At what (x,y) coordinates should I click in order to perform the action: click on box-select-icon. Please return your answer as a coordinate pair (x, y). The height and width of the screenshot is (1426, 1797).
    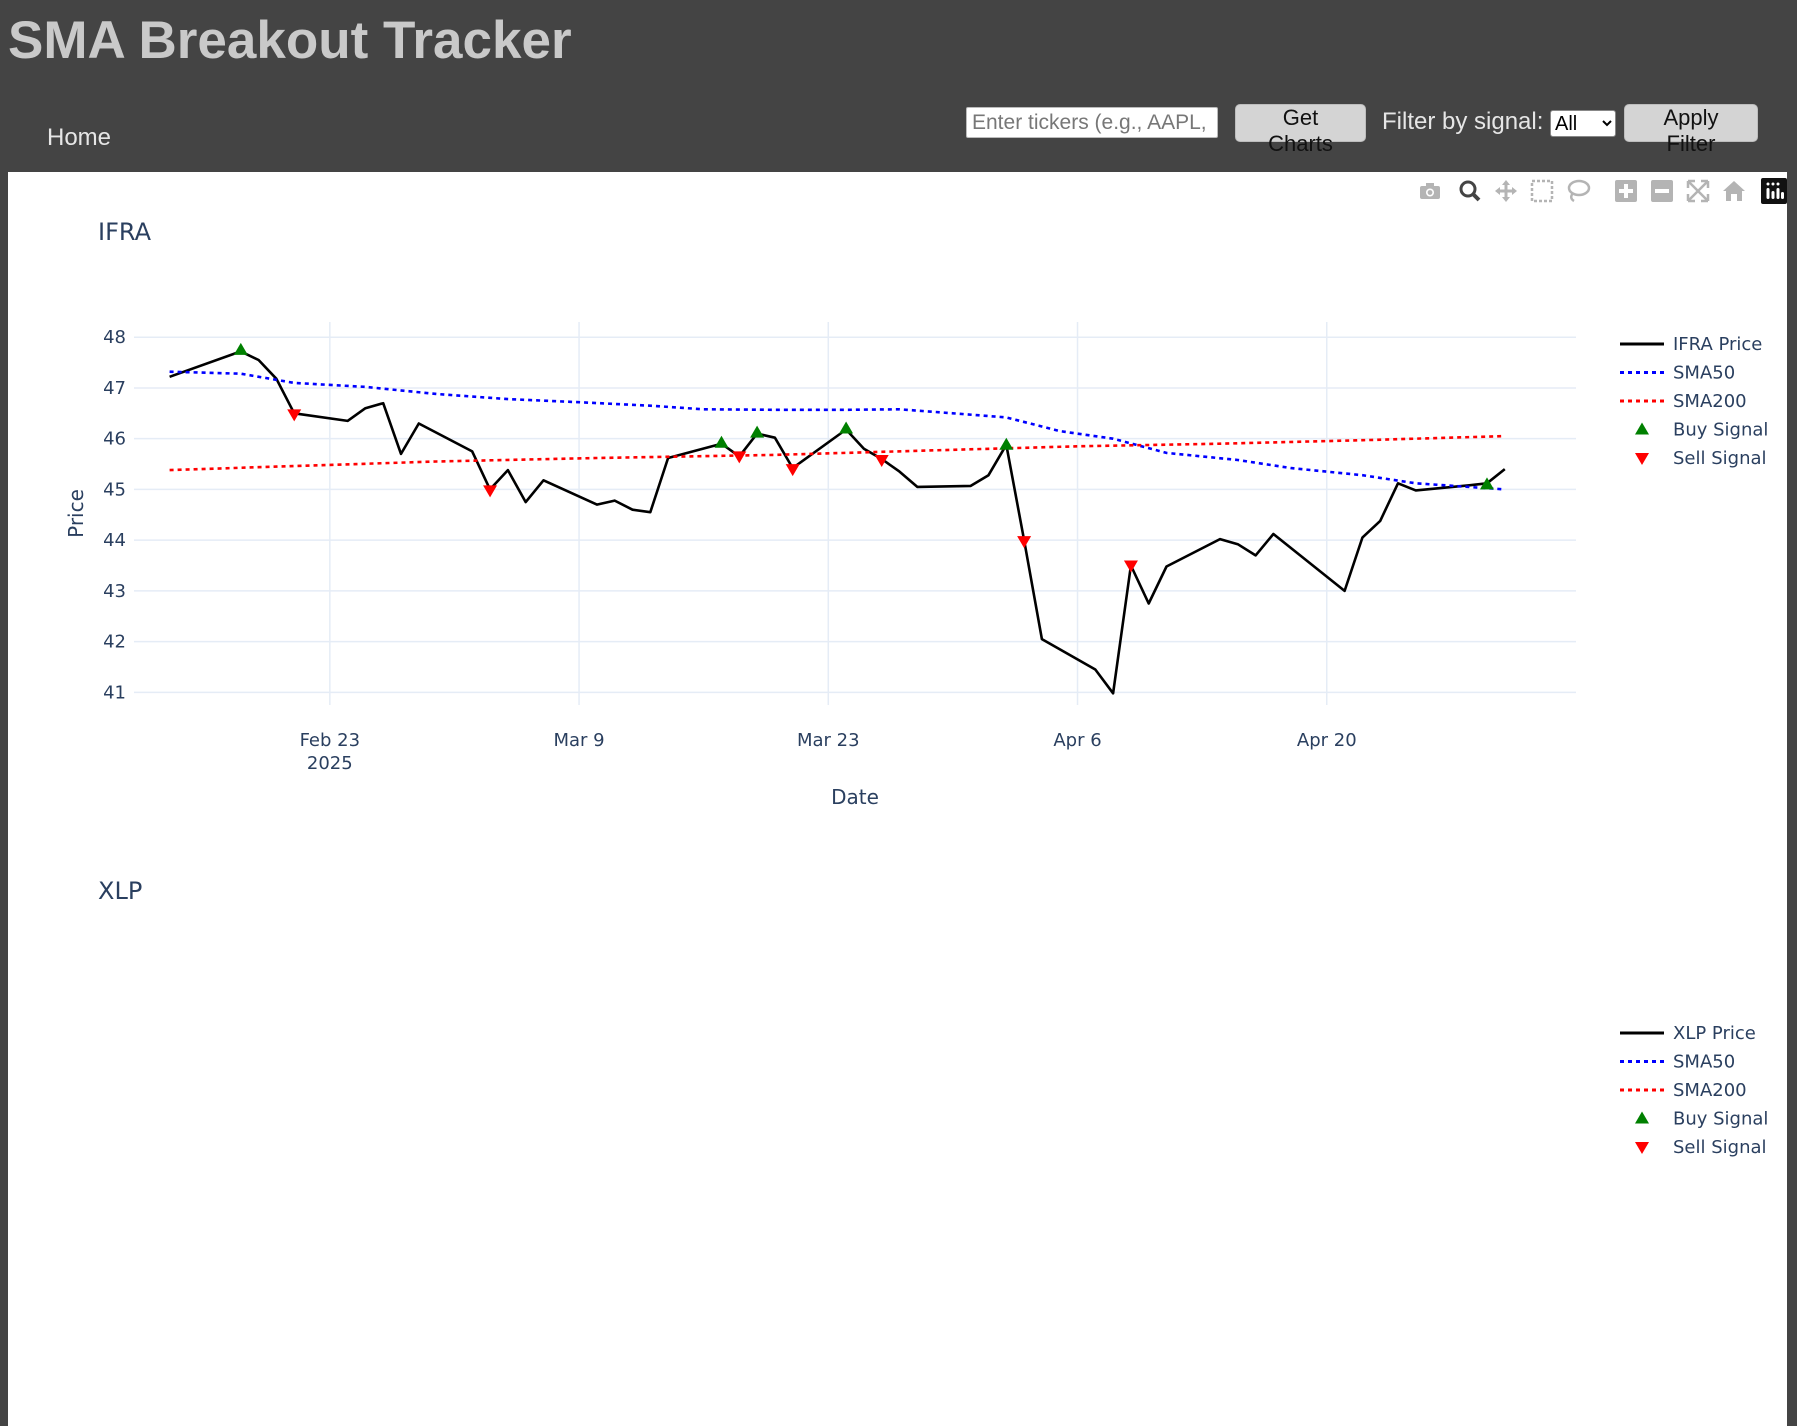
    Looking at the image, I should click on (1542, 191).